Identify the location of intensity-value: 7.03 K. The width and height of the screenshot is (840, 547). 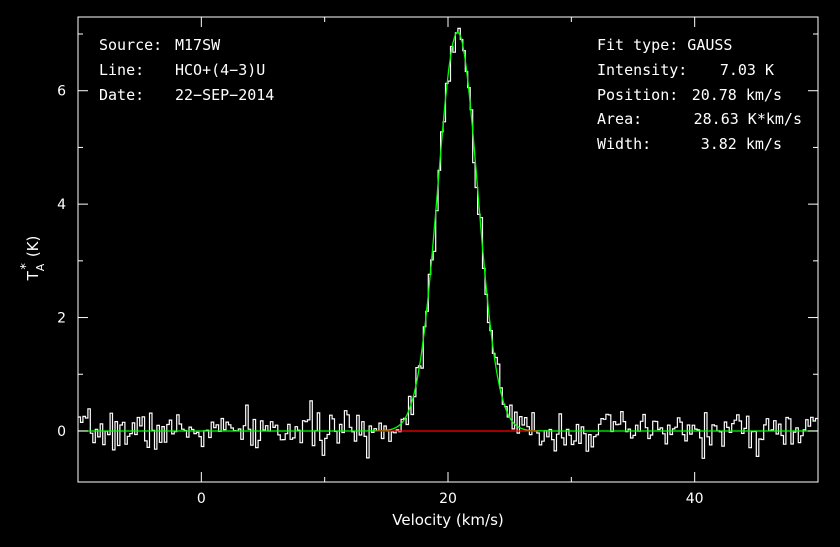
(747, 70).